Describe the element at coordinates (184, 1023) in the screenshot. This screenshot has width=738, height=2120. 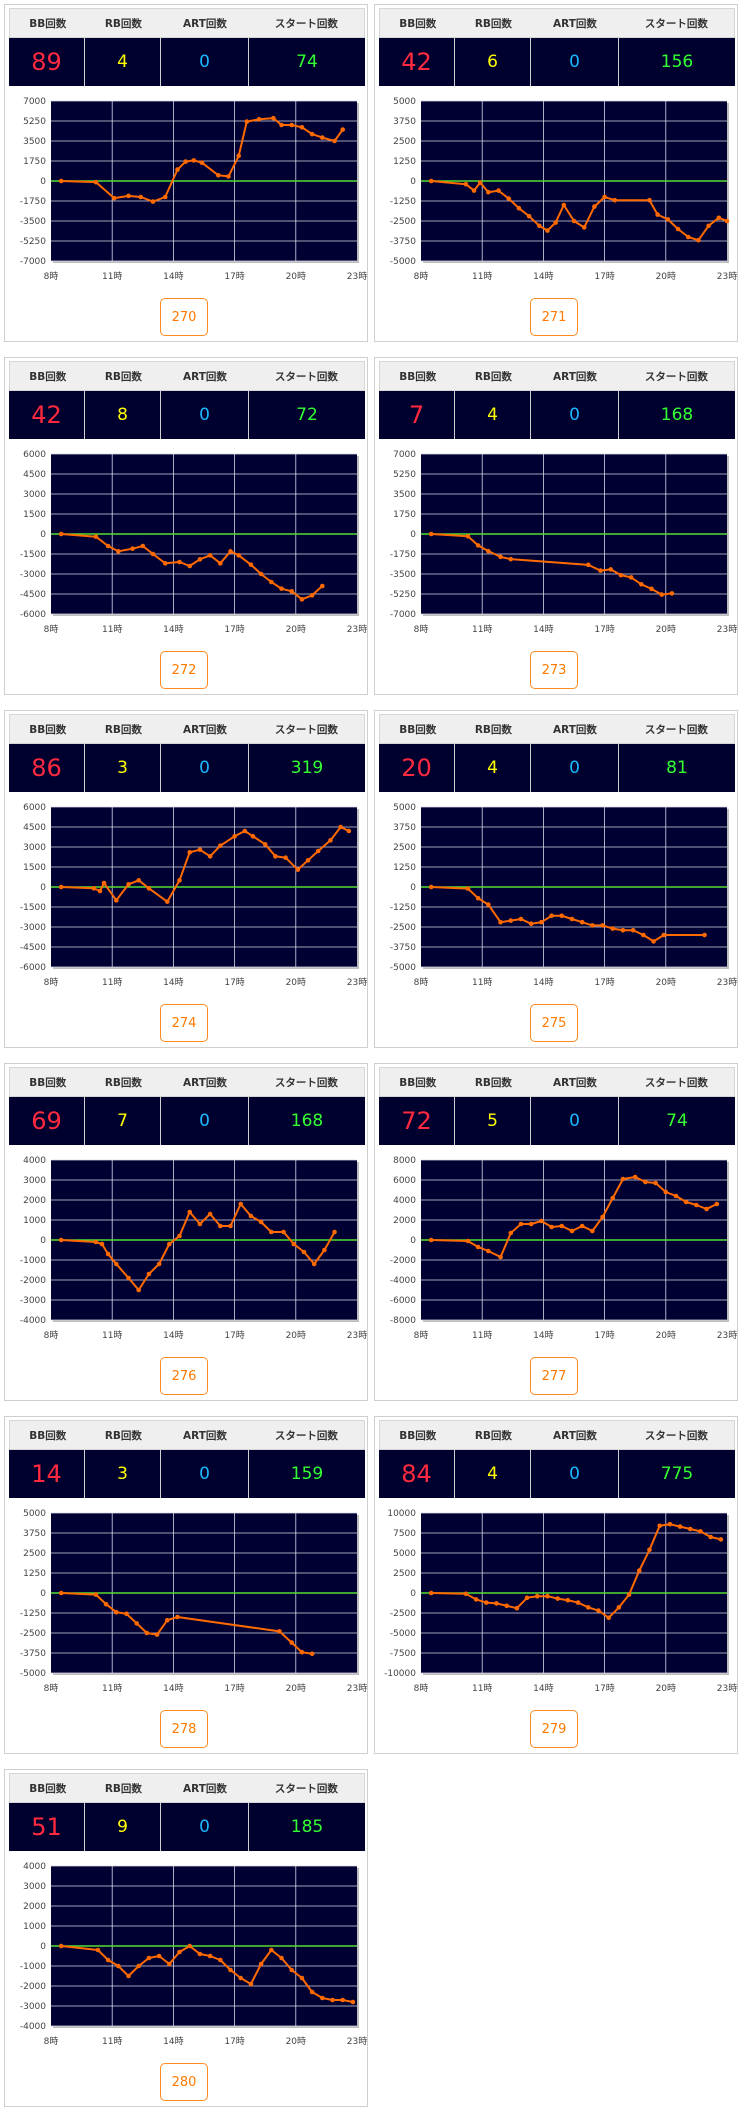
I see `machine-number-button: 274` at that location.